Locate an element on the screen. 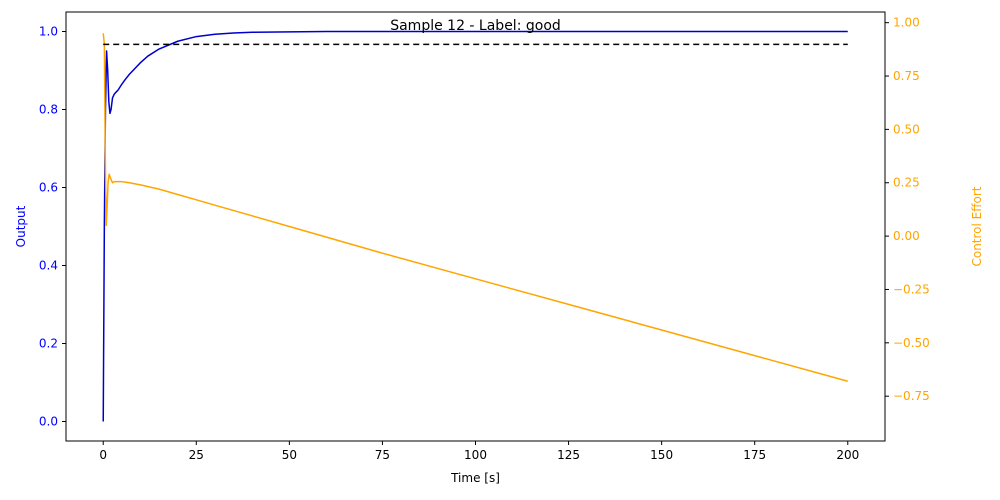  y-left-axis-title: Output is located at coordinates (21, 226).